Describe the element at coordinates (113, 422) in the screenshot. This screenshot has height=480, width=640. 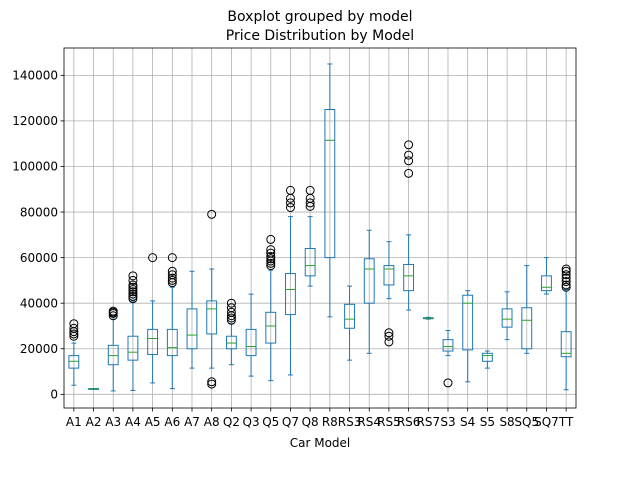
I see `x-tick-label: A3` at that location.